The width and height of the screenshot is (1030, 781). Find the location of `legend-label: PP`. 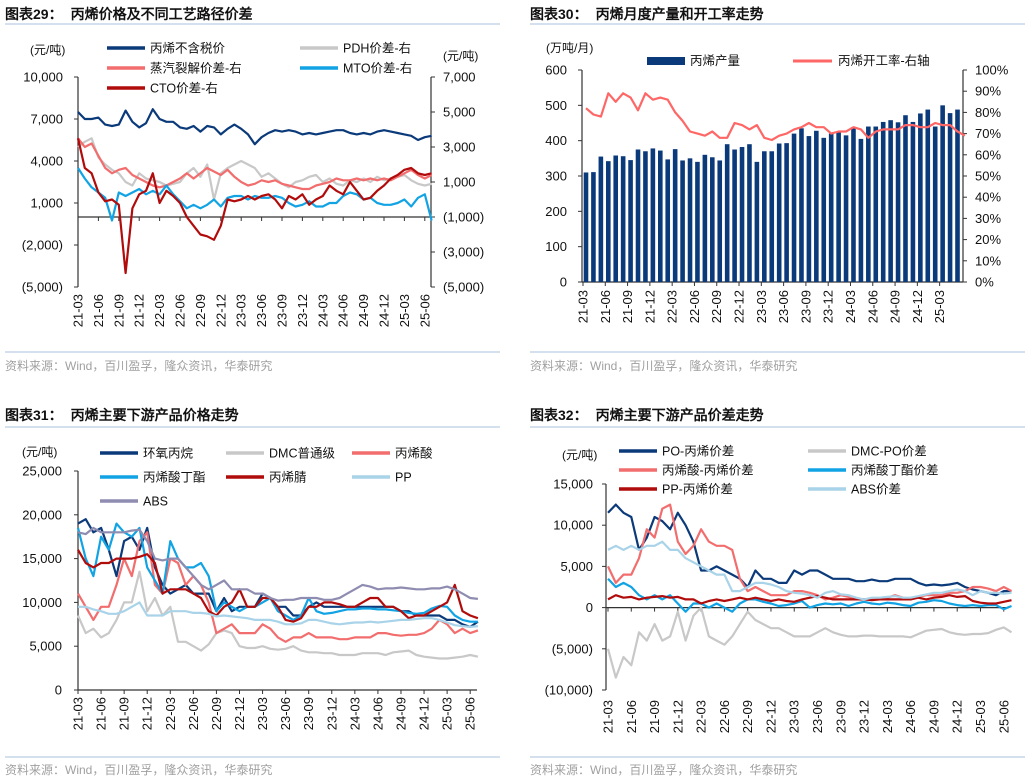

legend-label: PP is located at coordinates (403, 478).